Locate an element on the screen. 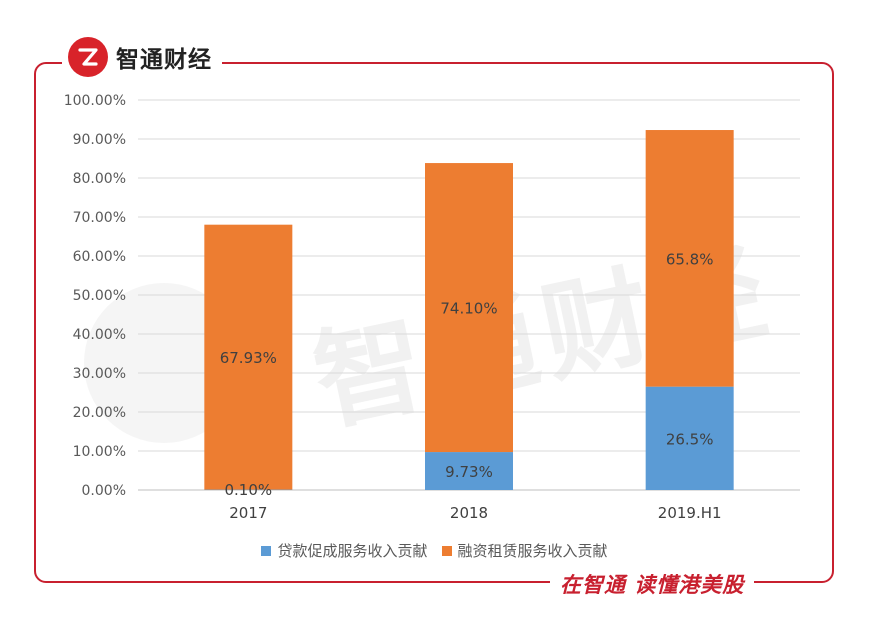  brand-logo-icon is located at coordinates (88, 57).